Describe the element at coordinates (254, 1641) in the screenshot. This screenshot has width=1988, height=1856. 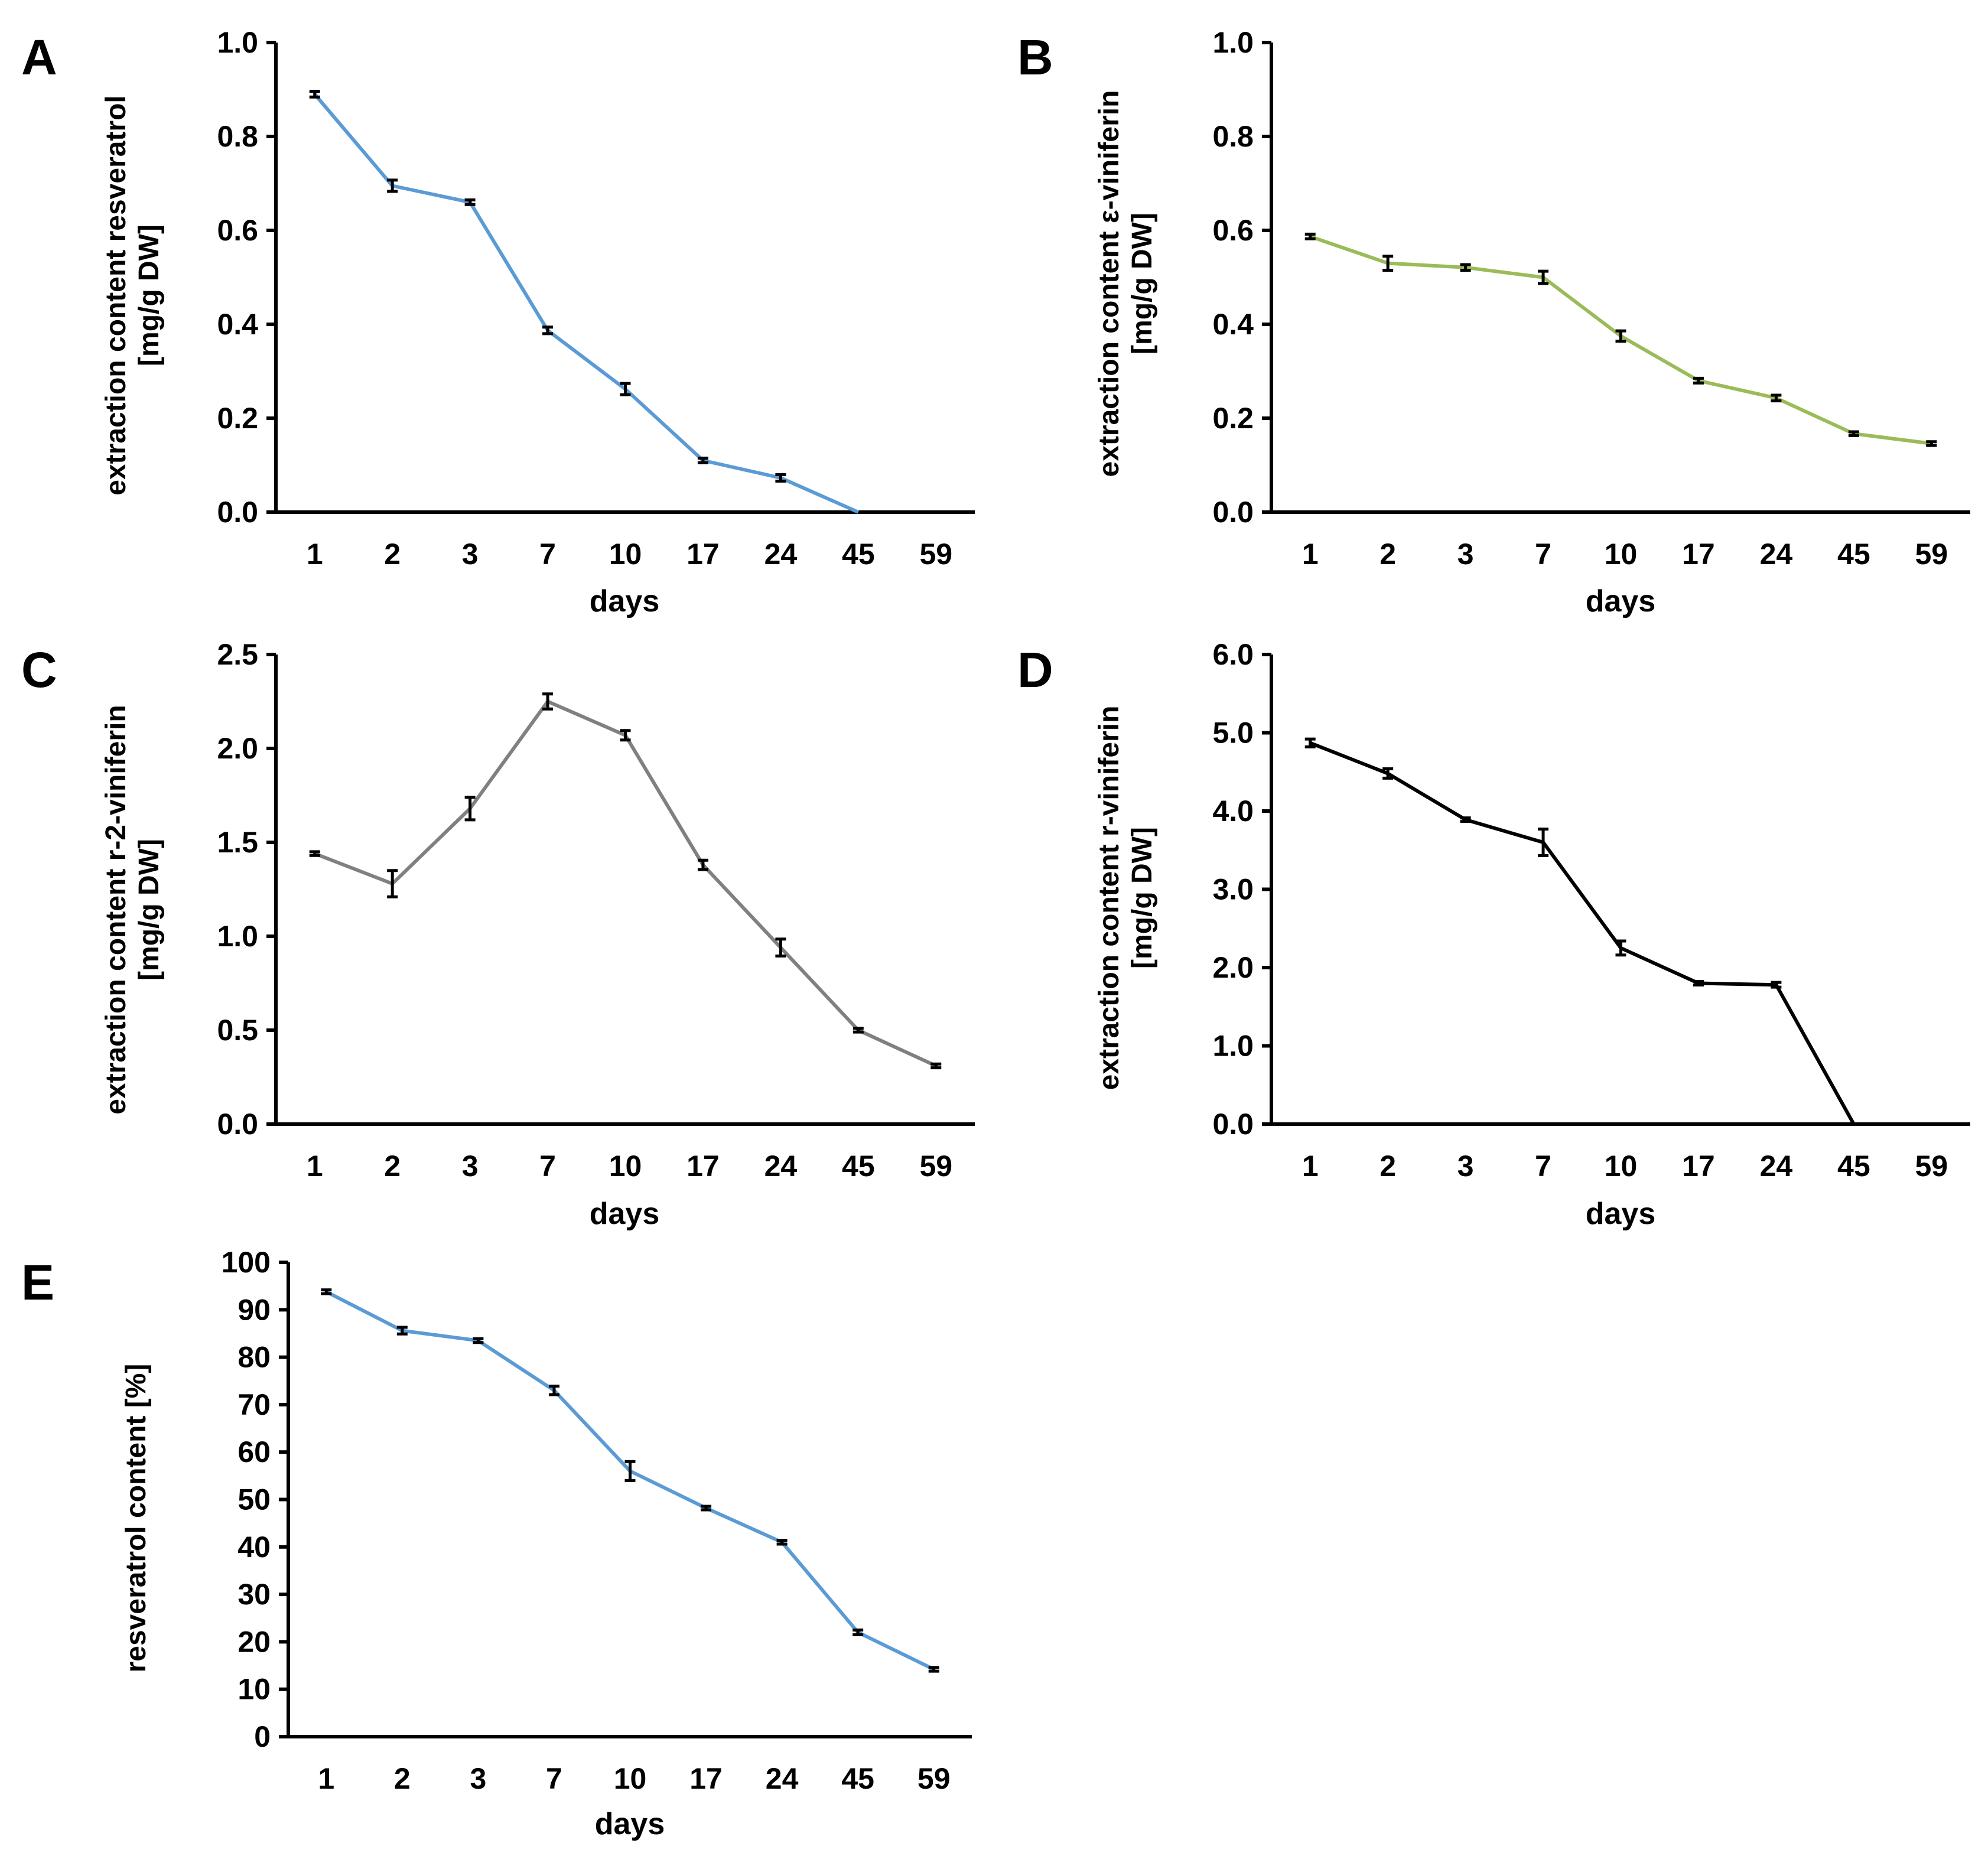
I see `panel-e-y-tick-label: 20` at that location.